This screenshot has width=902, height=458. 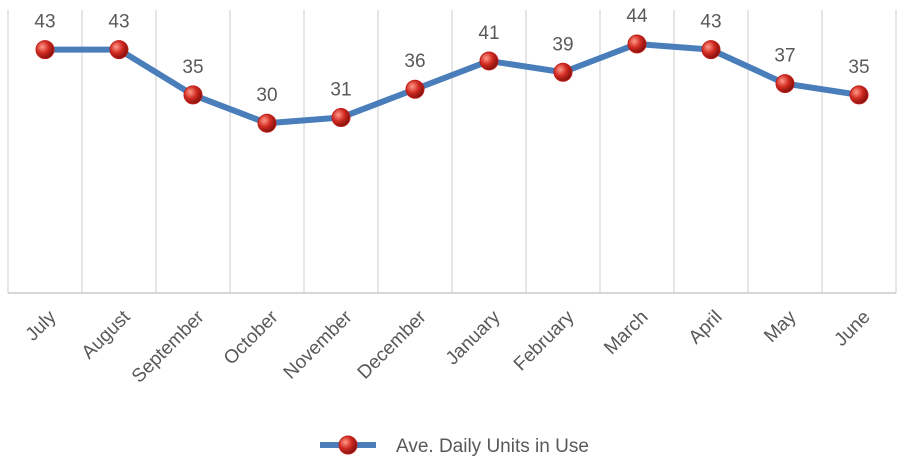 I want to click on data-label: 39, so click(x=562, y=44).